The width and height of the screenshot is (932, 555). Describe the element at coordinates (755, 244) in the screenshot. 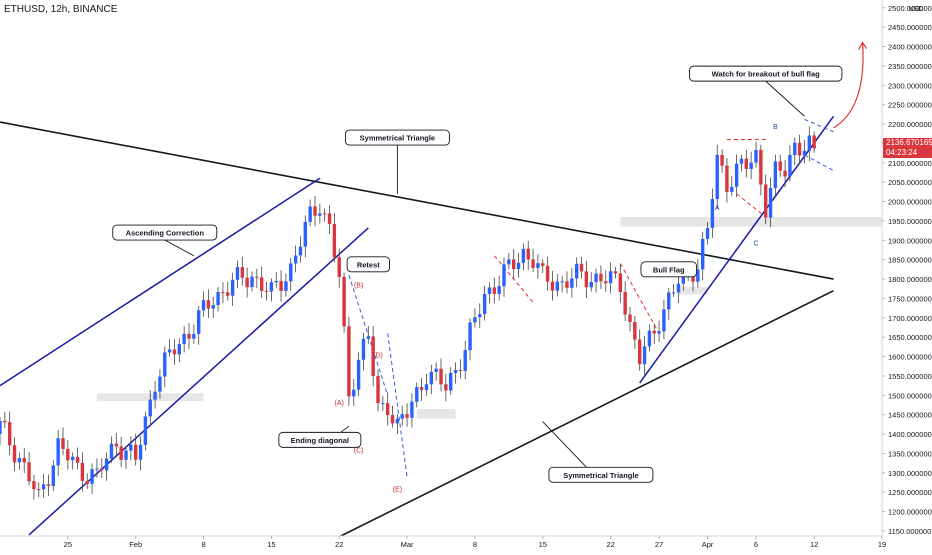

I see `wave-label-7: C` at that location.